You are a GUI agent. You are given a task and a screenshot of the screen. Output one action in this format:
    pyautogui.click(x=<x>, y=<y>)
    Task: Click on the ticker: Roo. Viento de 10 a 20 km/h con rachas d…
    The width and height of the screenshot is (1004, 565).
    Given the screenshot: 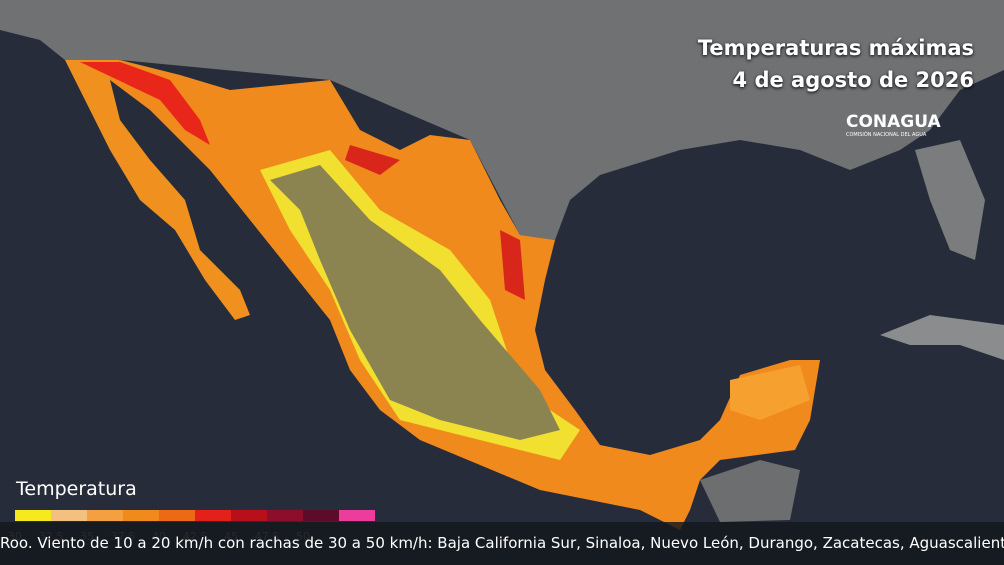 What is the action you would take?
    pyautogui.click(x=502, y=543)
    